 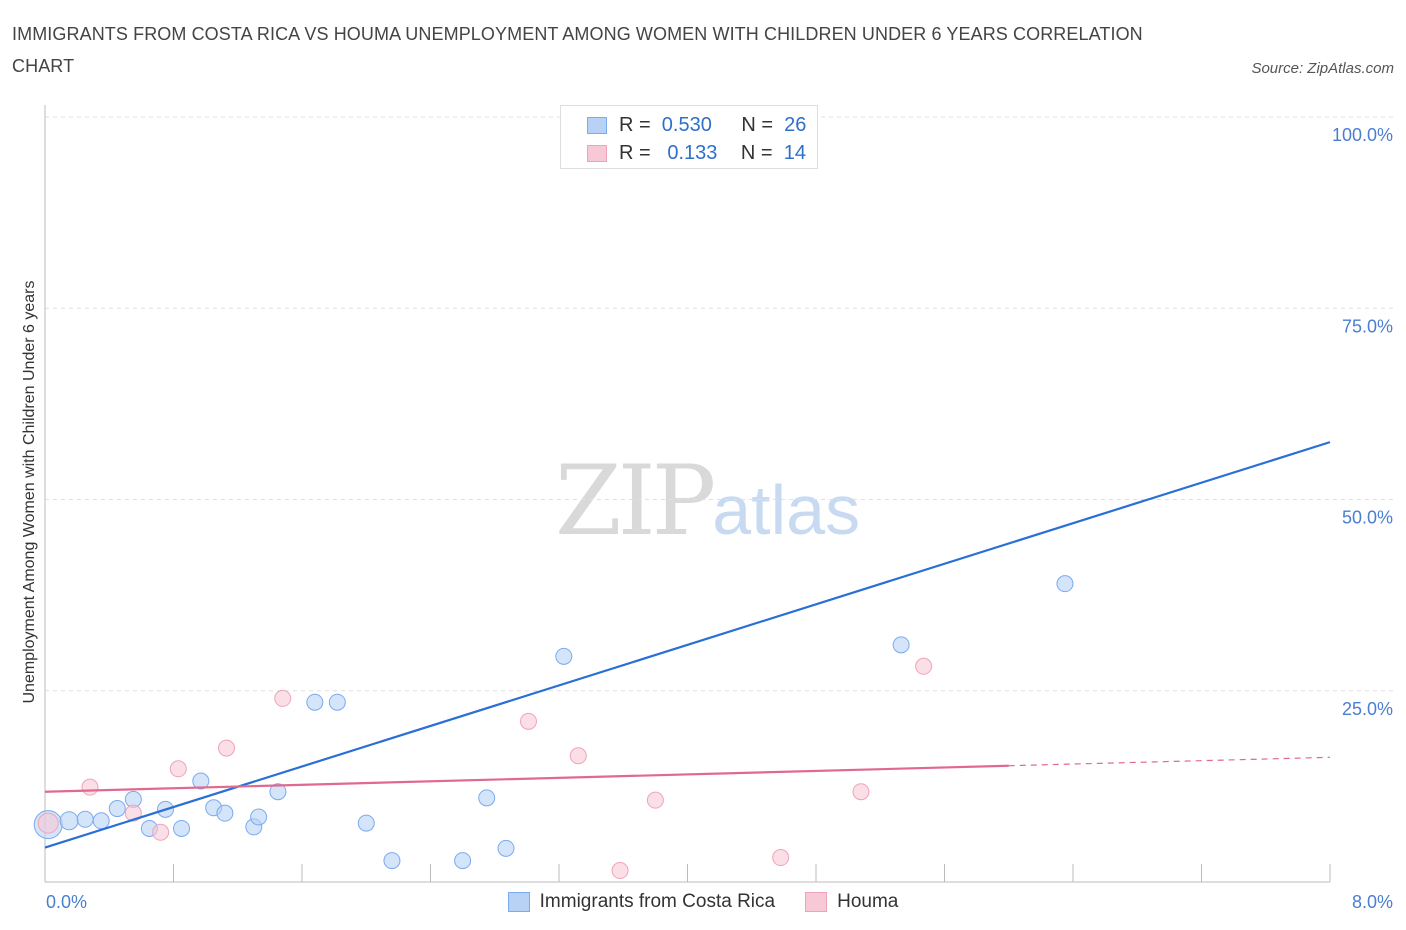 I want to click on legend-n-costa-rica: 26, so click(x=795, y=124).